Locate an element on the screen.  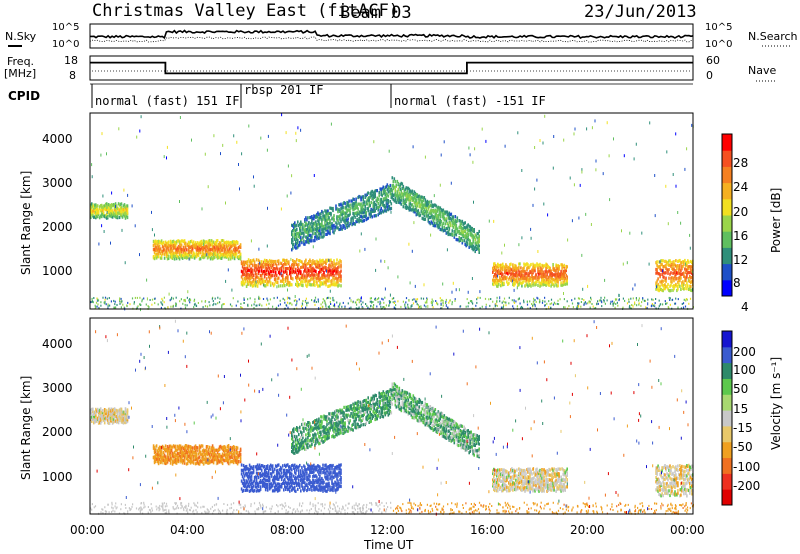
nave-tick-bottom: 0 is located at coordinates (709, 75).